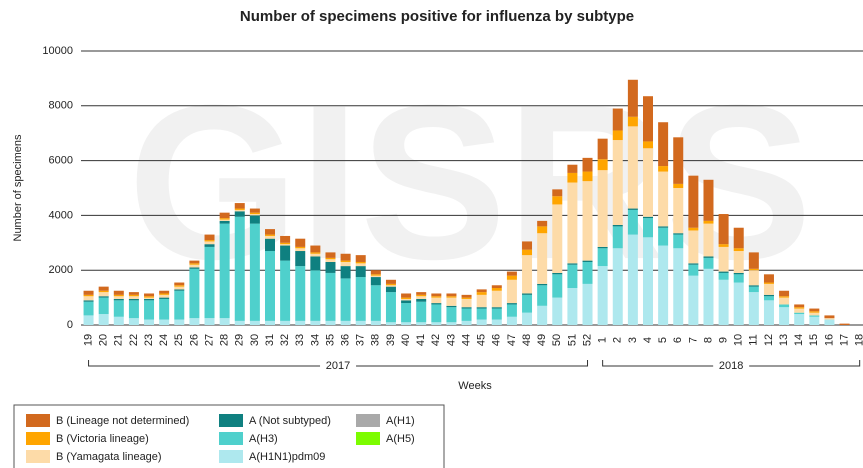 The image size is (863, 468). What do you see at coordinates (255, 340) in the screenshot?
I see `x-tick-label: 30` at bounding box center [255, 340].